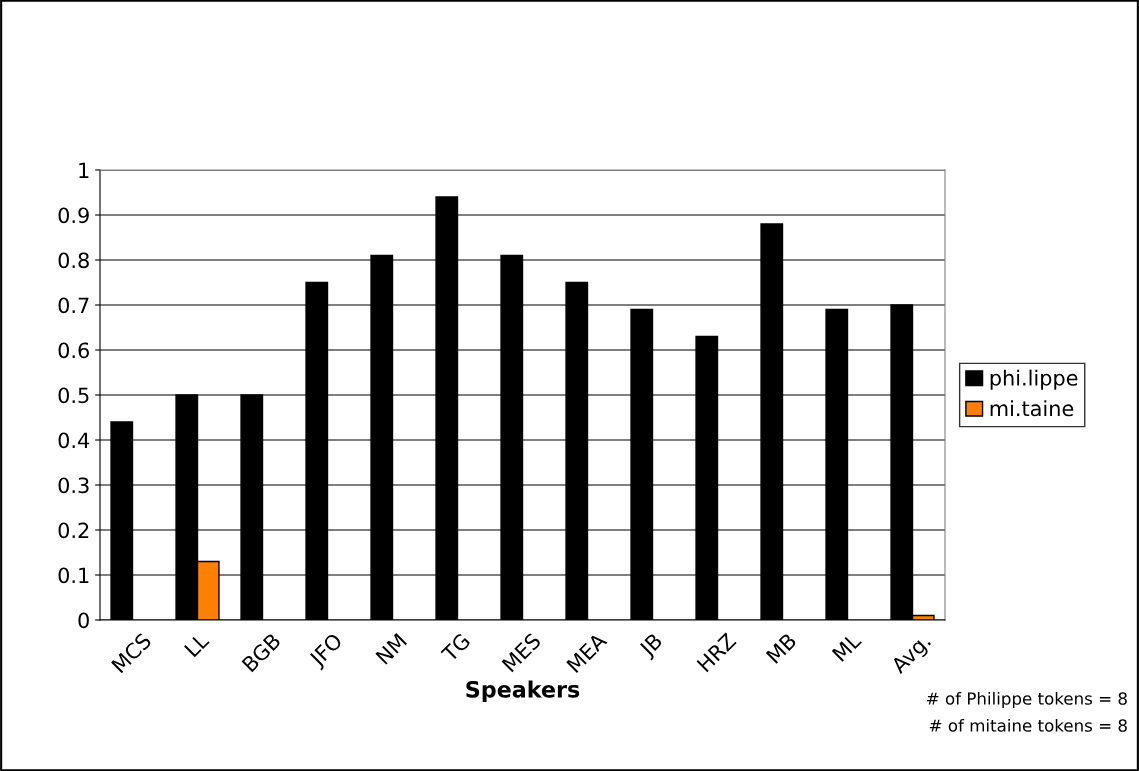  Describe the element at coordinates (83, 620) in the screenshot. I see `y-tick-label: 0` at that location.